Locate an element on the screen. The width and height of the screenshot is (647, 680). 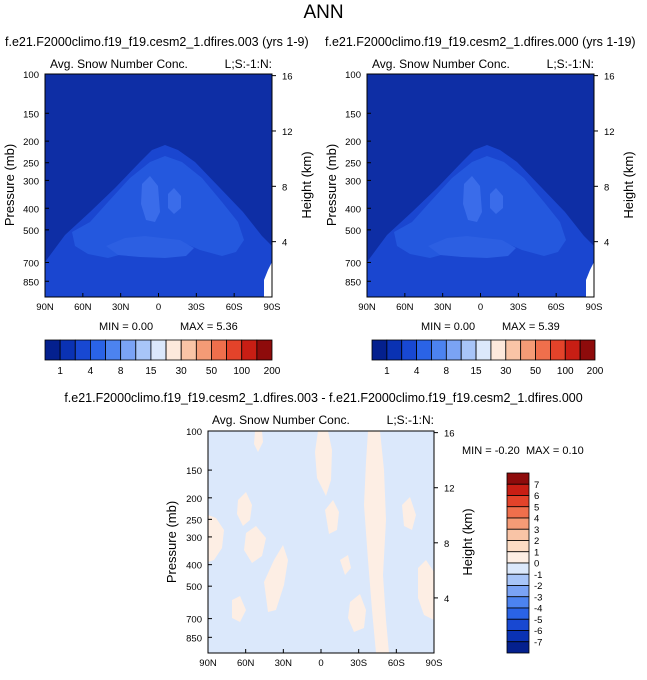
panel-3-positive-patch-d is located at coordinates (258, 441).